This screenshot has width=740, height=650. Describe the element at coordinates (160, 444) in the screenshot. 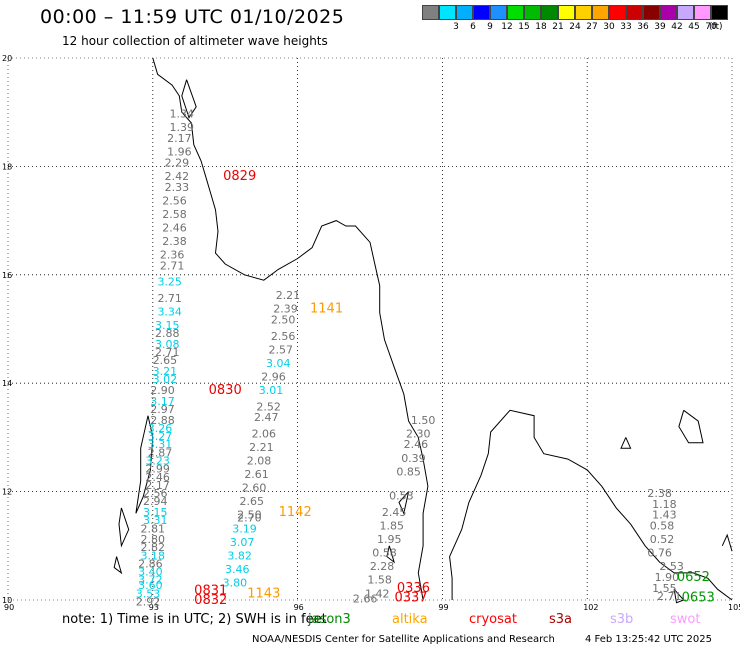

I see `wave-height-label: 3.31` at that location.